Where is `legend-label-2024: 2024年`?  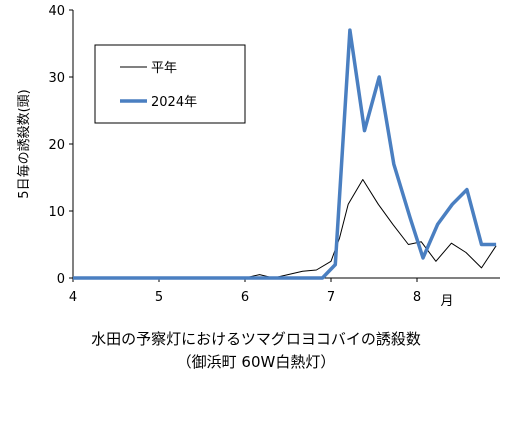 legend-label-2024: 2024年 is located at coordinates (174, 102).